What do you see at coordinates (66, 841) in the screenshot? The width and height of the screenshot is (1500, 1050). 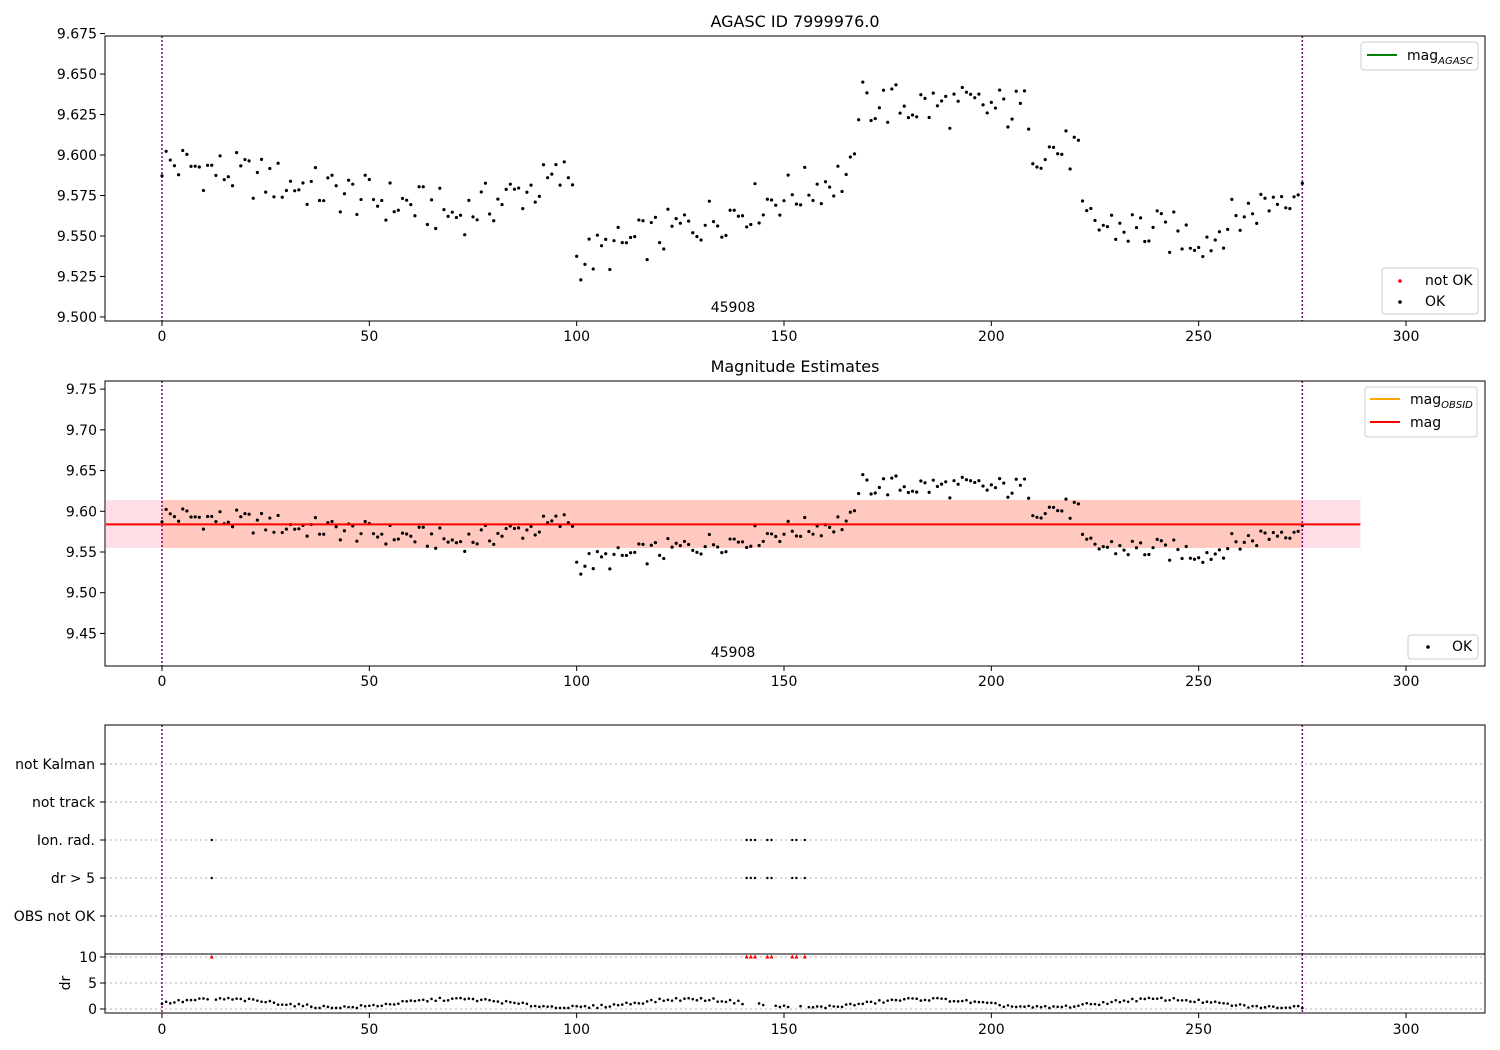 I see `flag-label: Ion. rad.` at bounding box center [66, 841].